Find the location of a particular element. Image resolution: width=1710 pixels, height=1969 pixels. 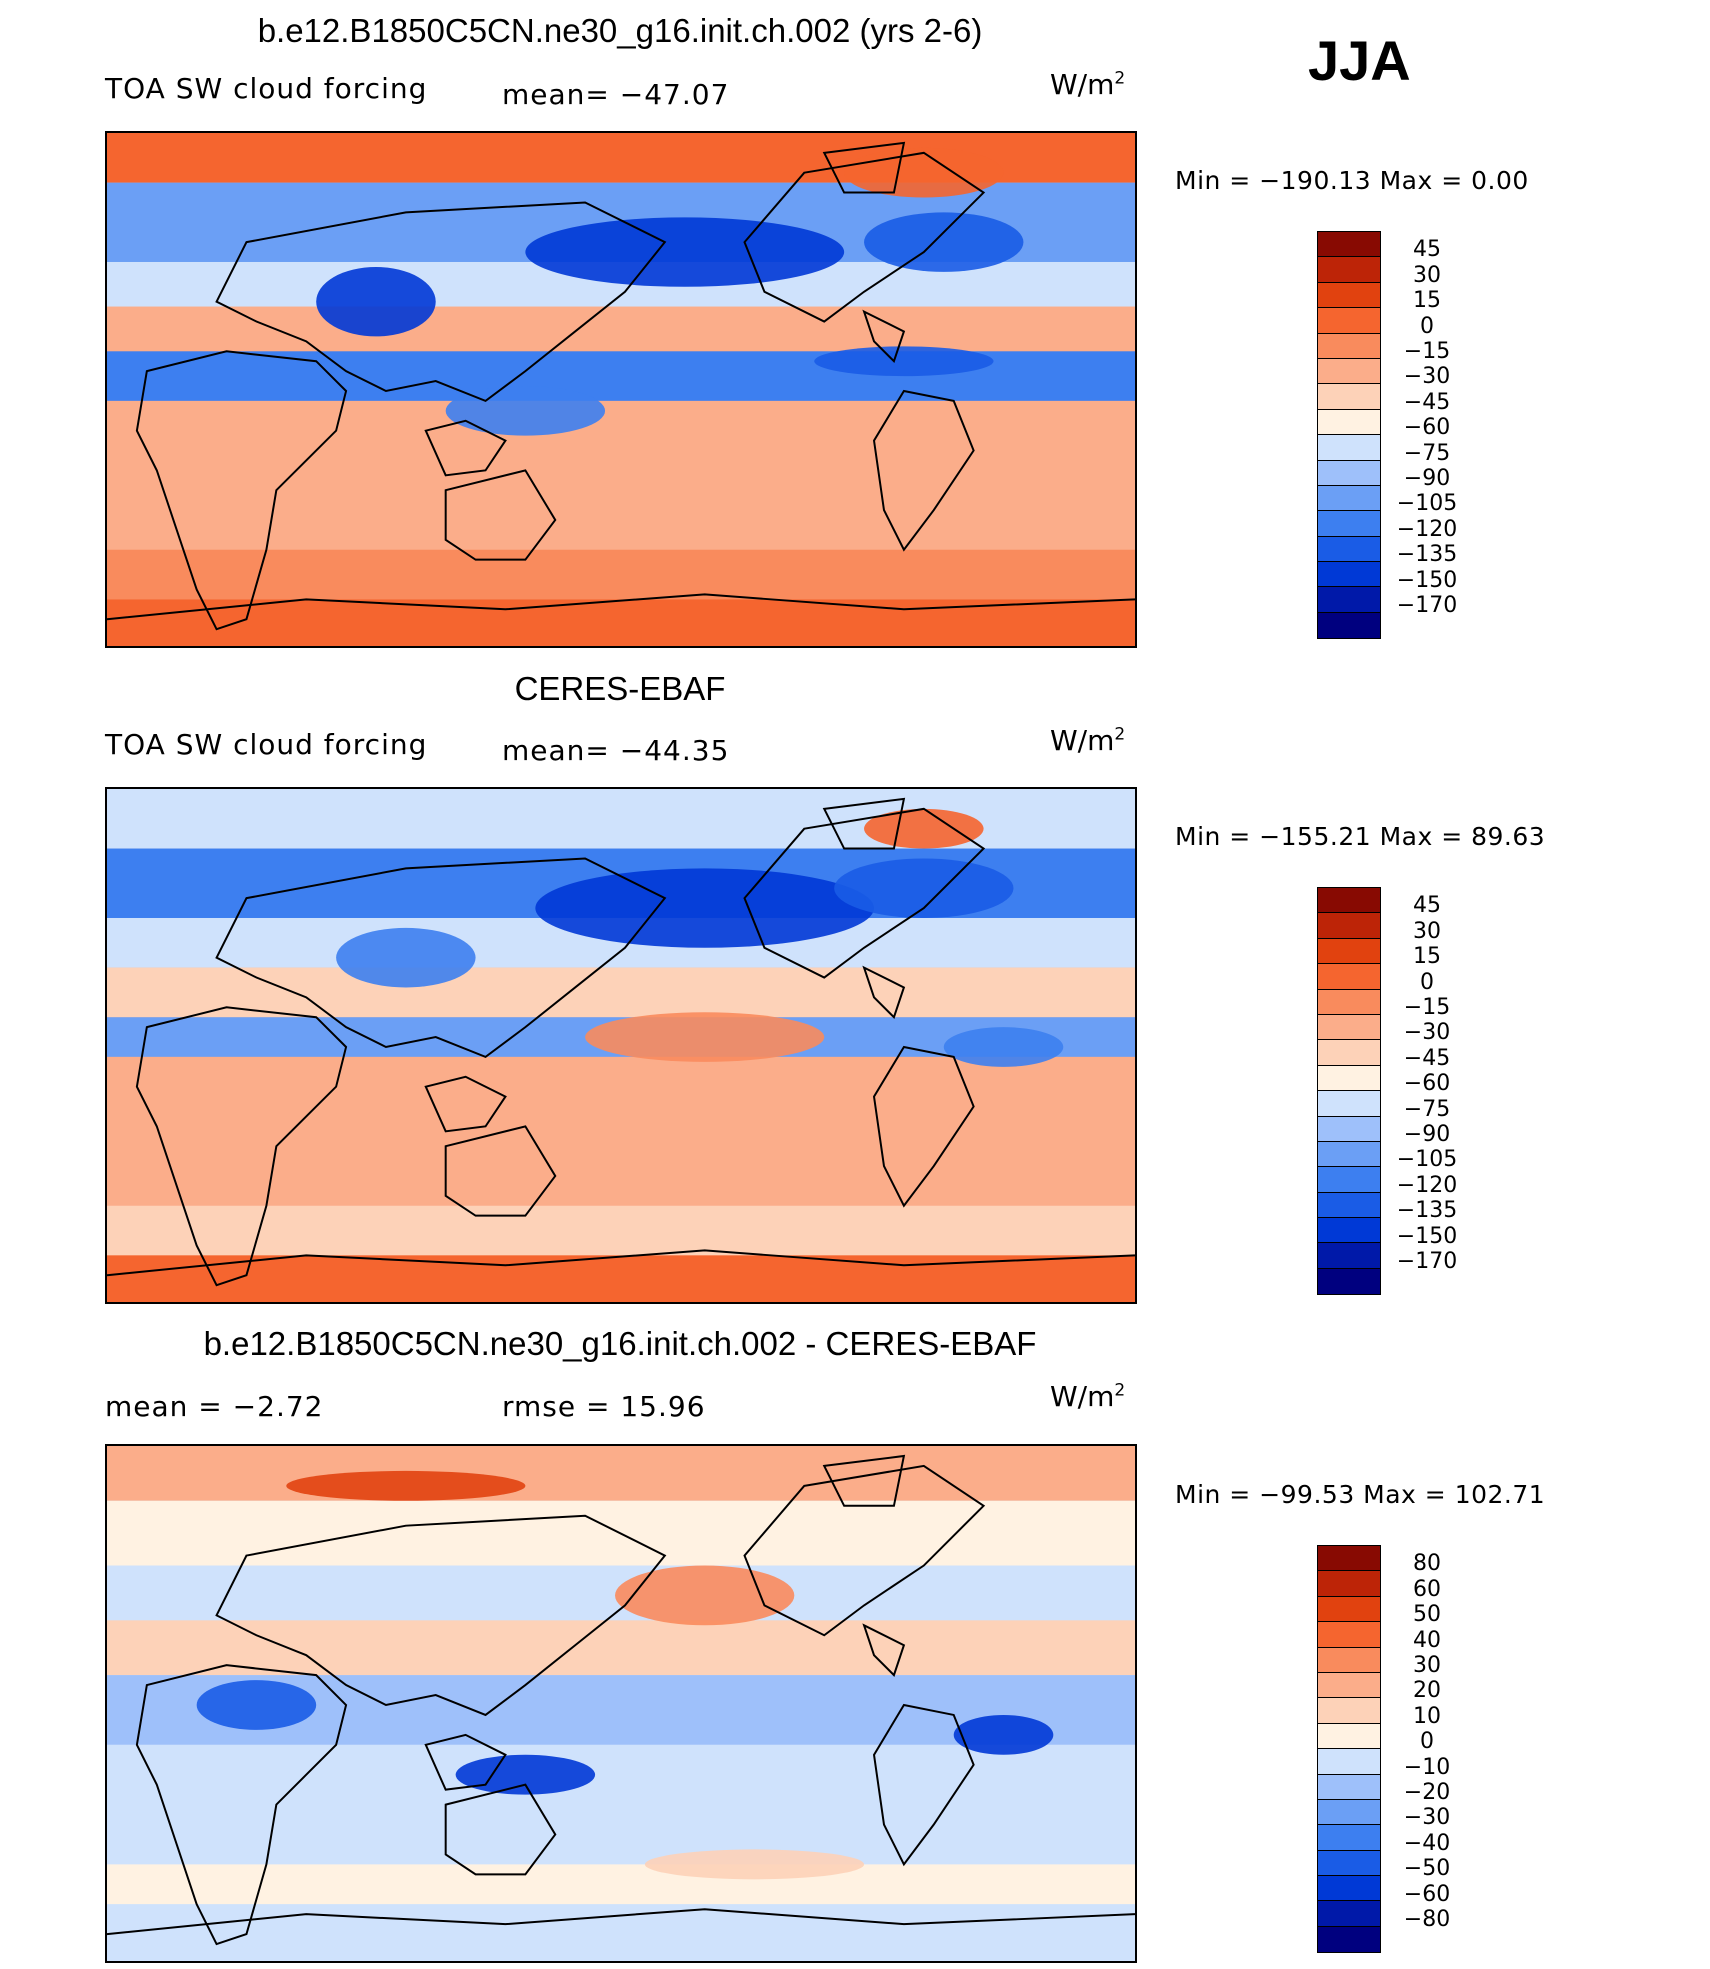

season-label: JJA is located at coordinates (1359, 60).